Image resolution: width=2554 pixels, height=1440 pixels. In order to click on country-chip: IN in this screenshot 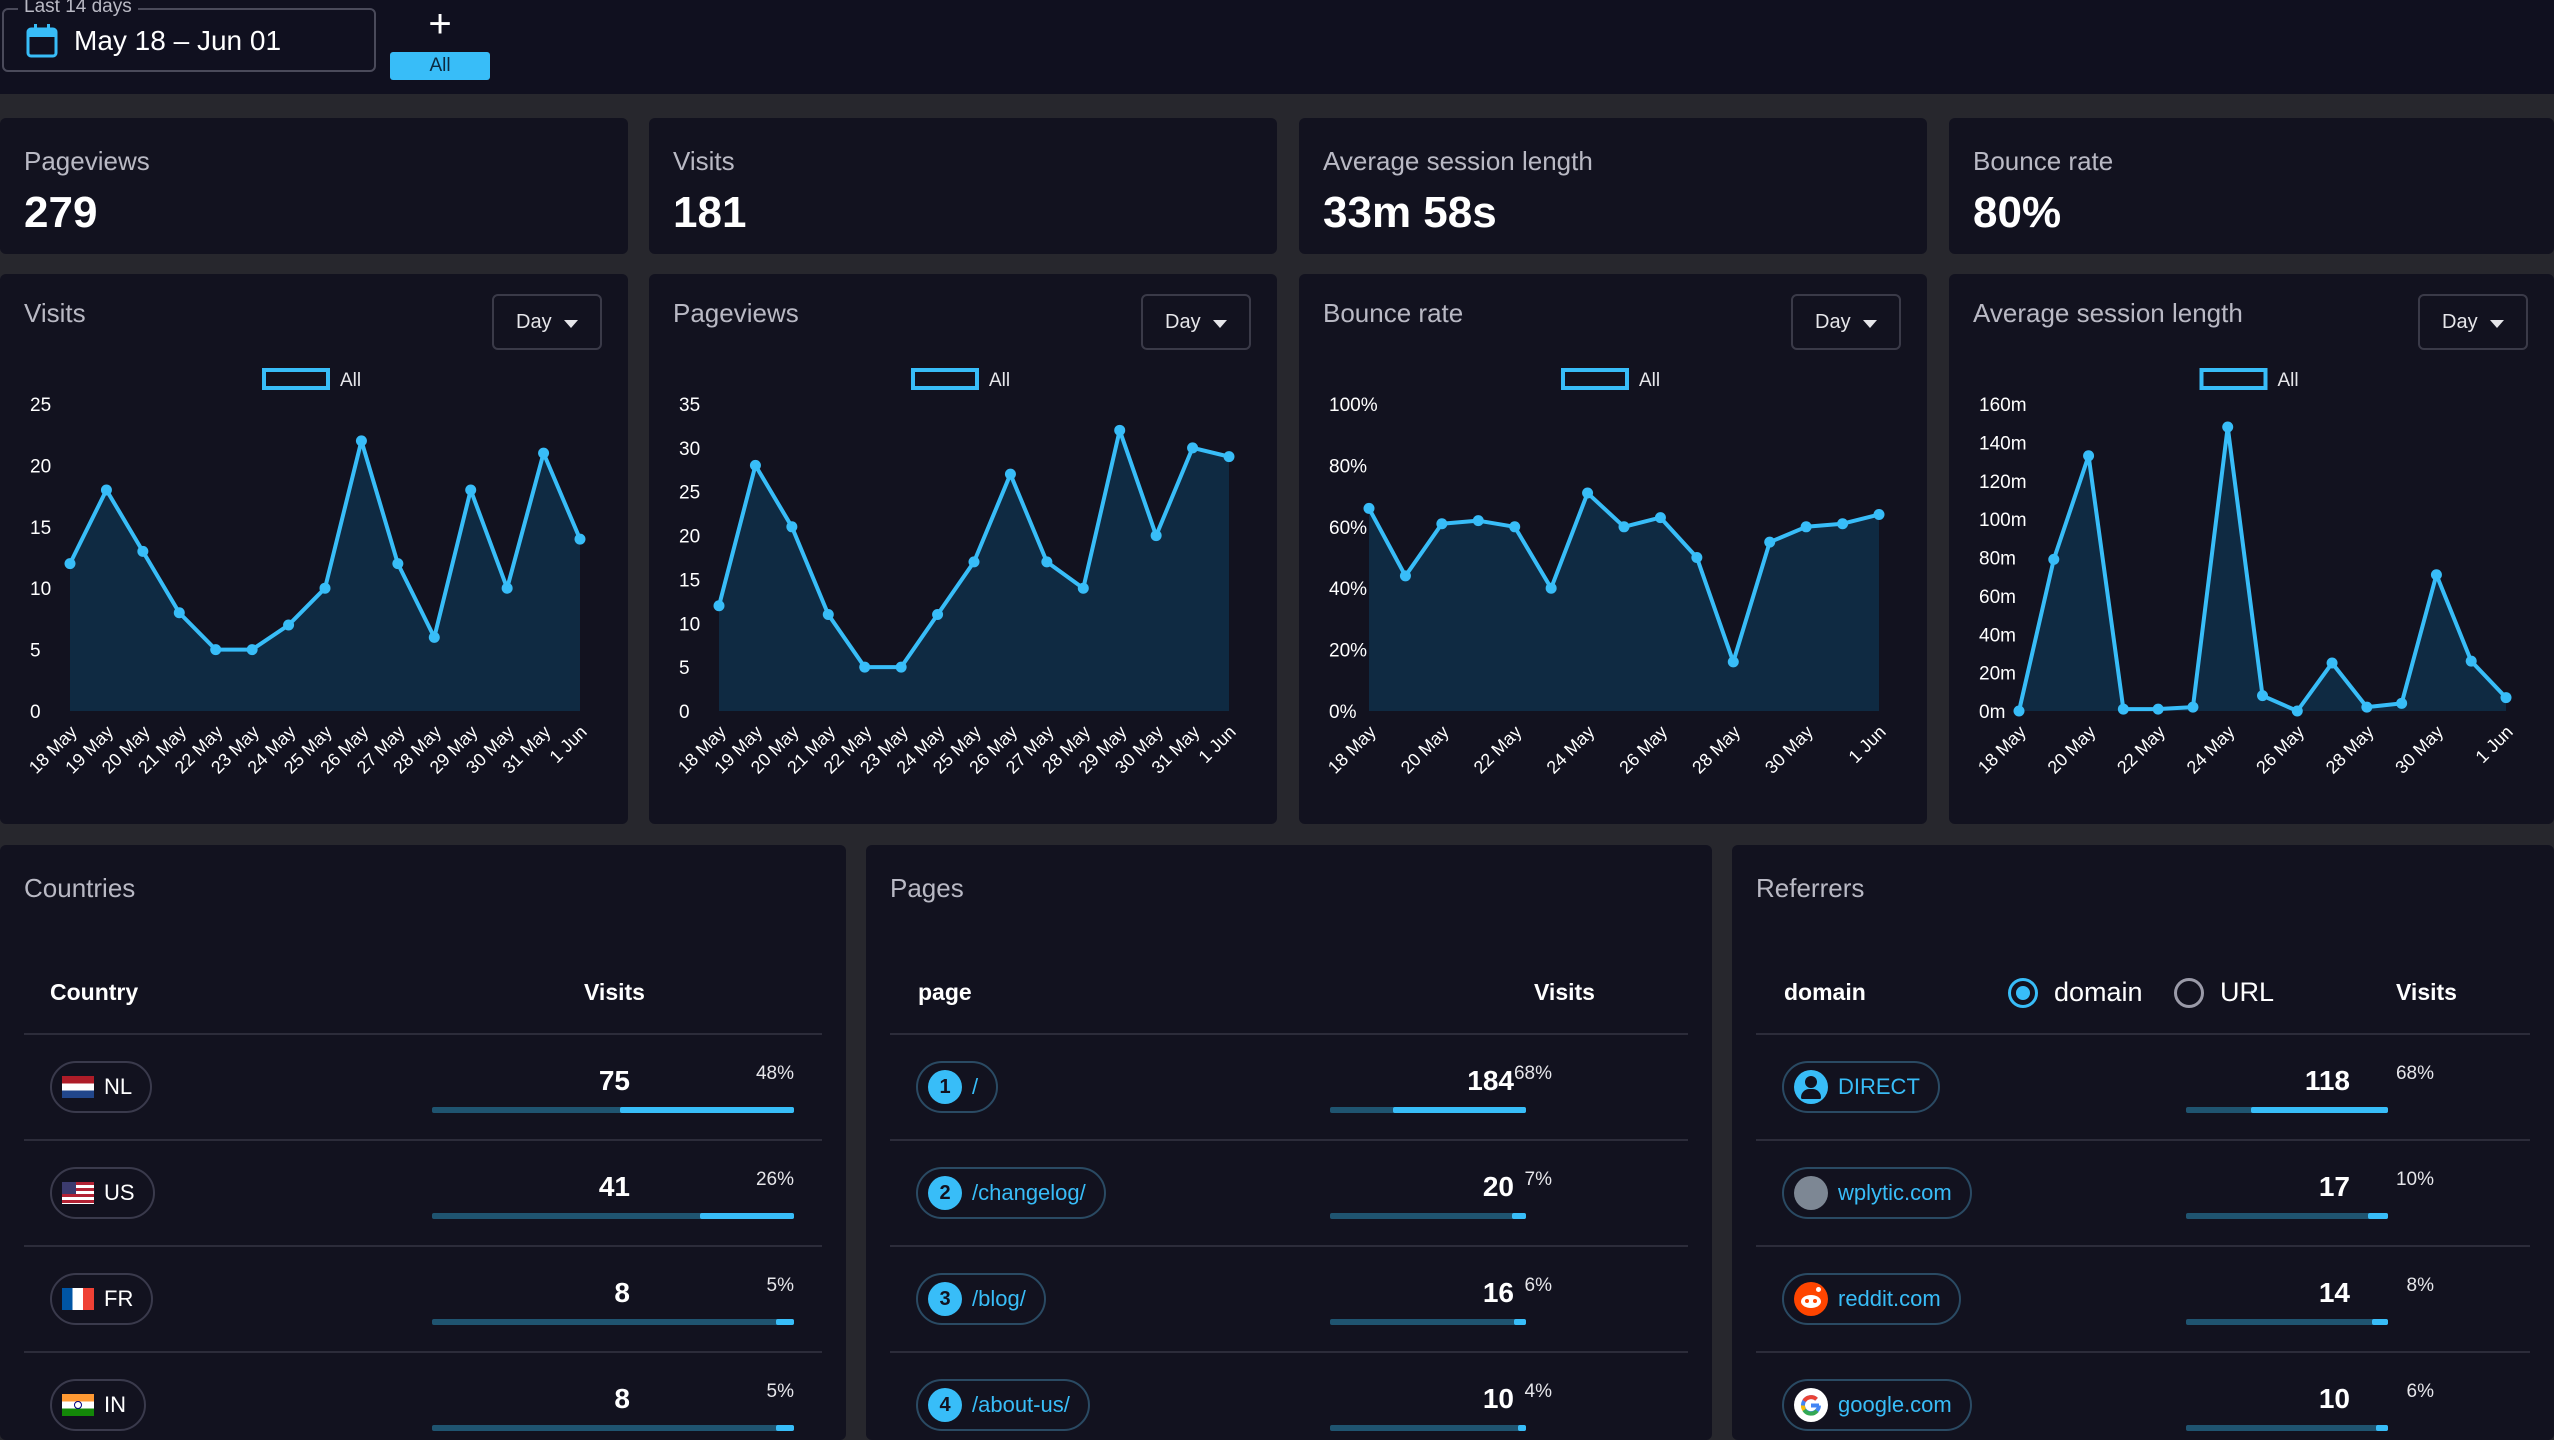, I will do `click(98, 1405)`.